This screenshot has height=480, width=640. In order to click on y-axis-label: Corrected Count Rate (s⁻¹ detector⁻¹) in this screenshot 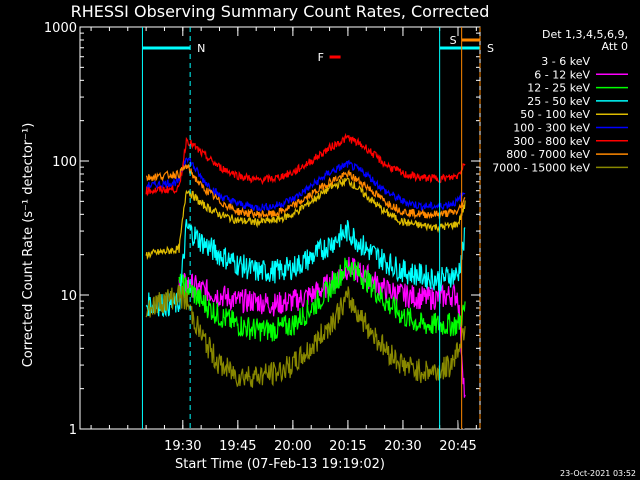, I will do `click(28, 245)`.